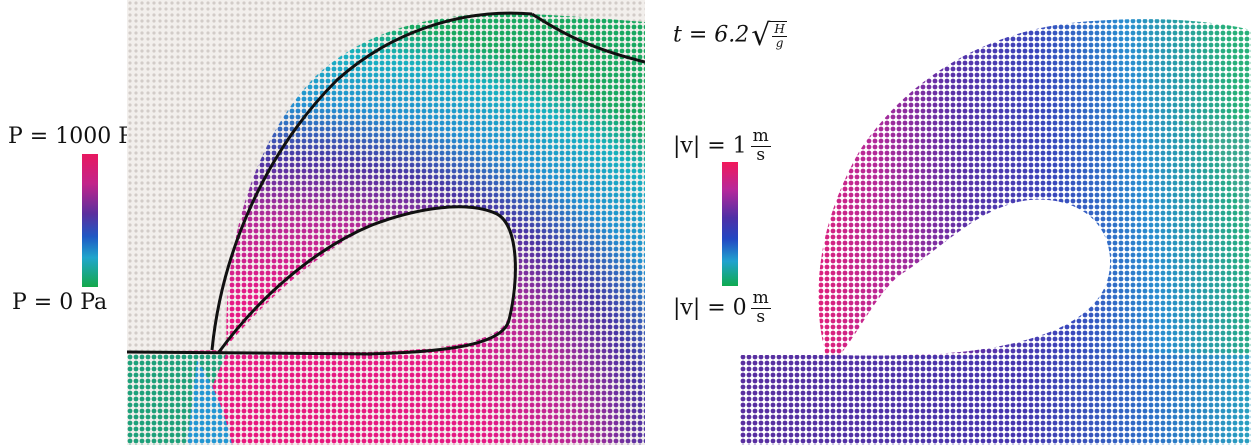 The height and width of the screenshot is (445, 1251). What do you see at coordinates (588, 38) in the screenshot?
I see `interface-line-top` at bounding box center [588, 38].